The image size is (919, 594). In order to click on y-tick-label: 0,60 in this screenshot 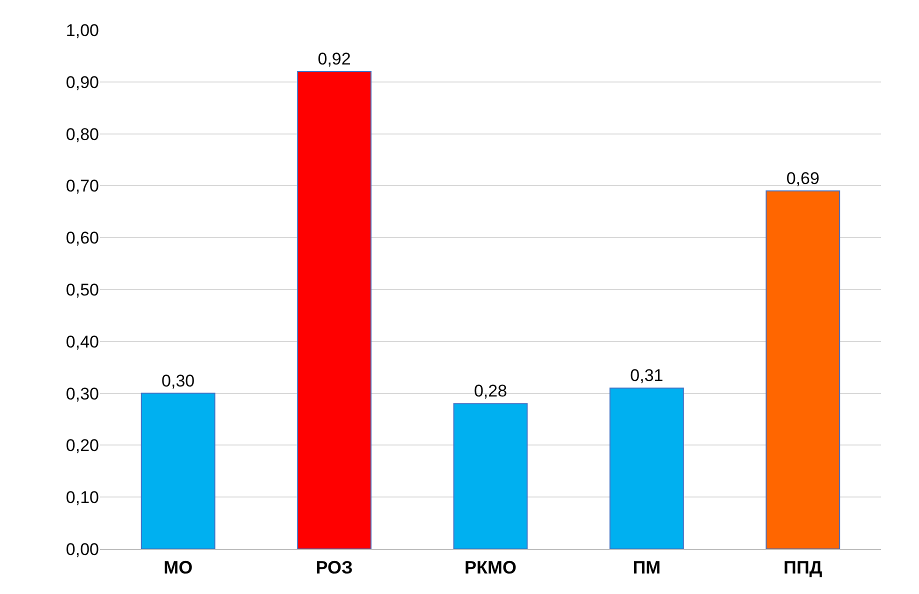, I will do `click(82, 238)`.